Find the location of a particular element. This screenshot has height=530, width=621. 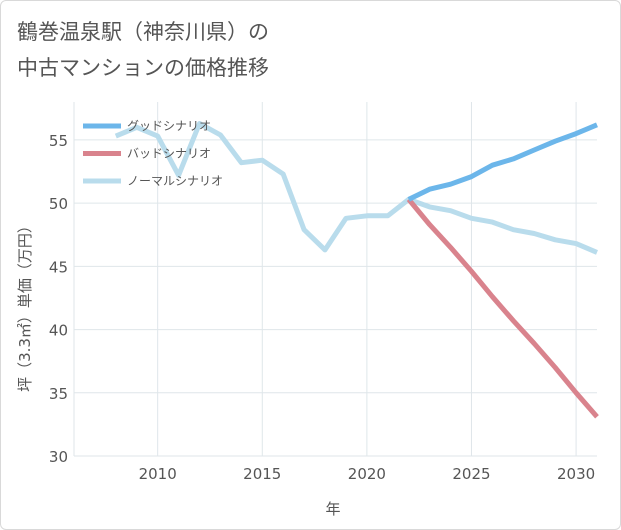

x-tick-label: 2015 is located at coordinates (262, 474).